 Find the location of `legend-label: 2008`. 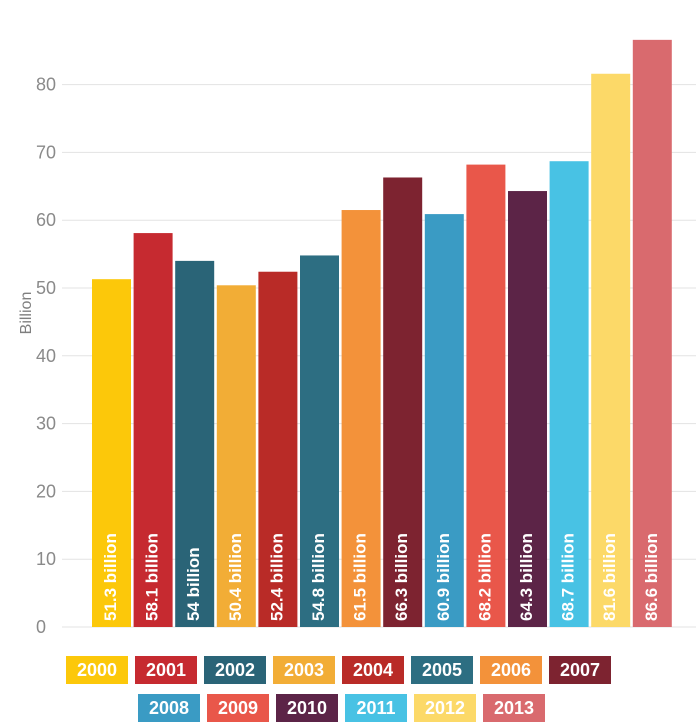

legend-label: 2008 is located at coordinates (169, 708).